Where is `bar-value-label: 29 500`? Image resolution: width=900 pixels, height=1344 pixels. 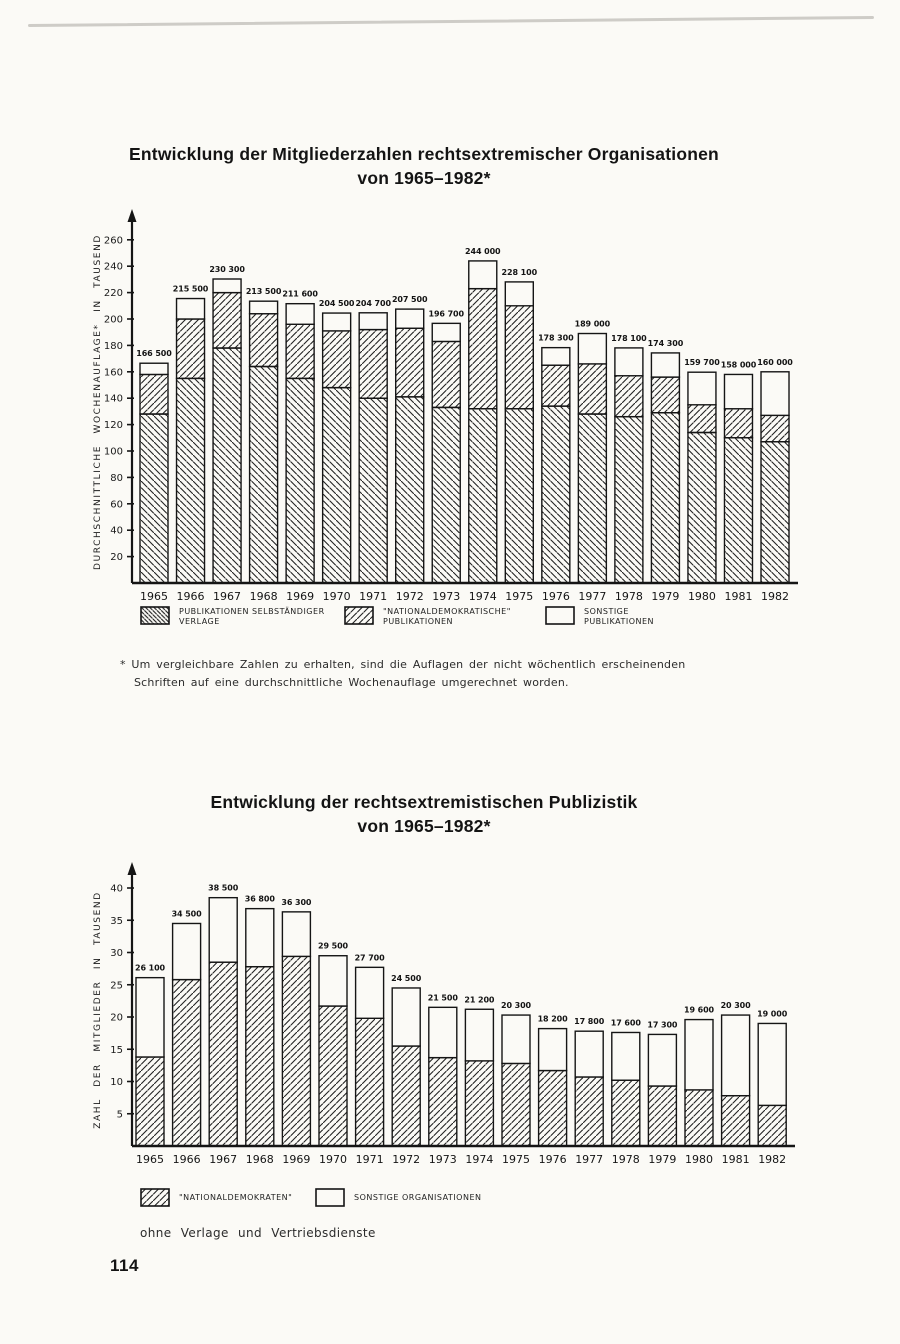
bar-value-label: 29 500 is located at coordinates (333, 946).